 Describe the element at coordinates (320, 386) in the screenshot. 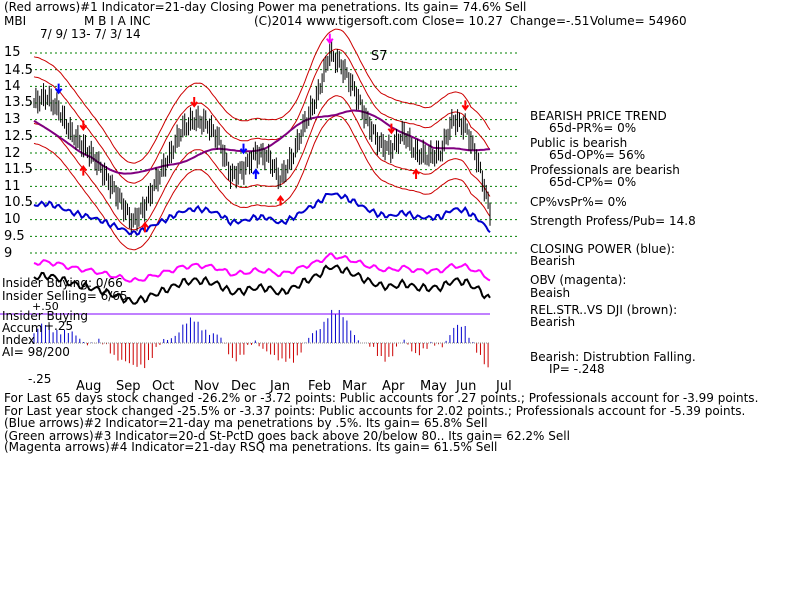

I see `x-tick: Feb` at that location.